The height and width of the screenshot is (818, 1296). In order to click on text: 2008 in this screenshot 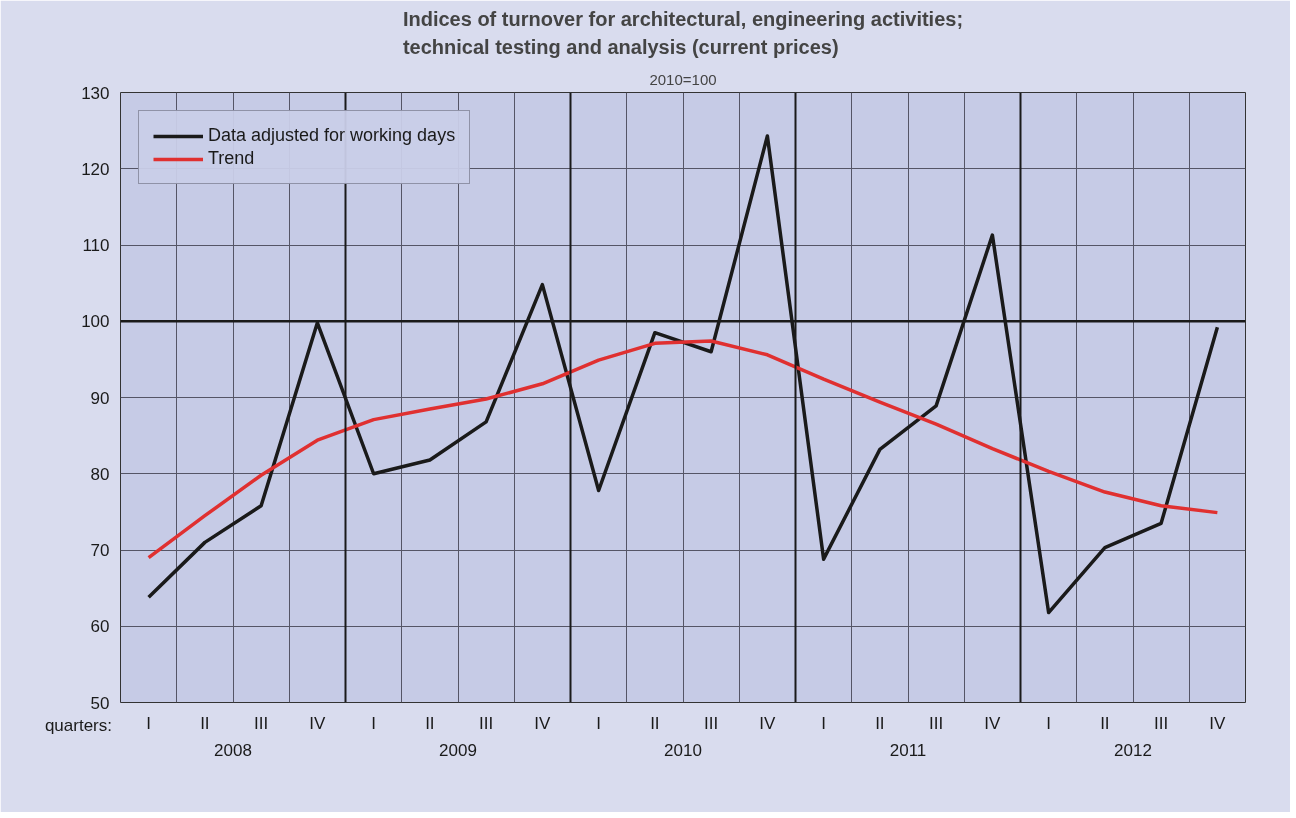, I will do `click(233, 750)`.